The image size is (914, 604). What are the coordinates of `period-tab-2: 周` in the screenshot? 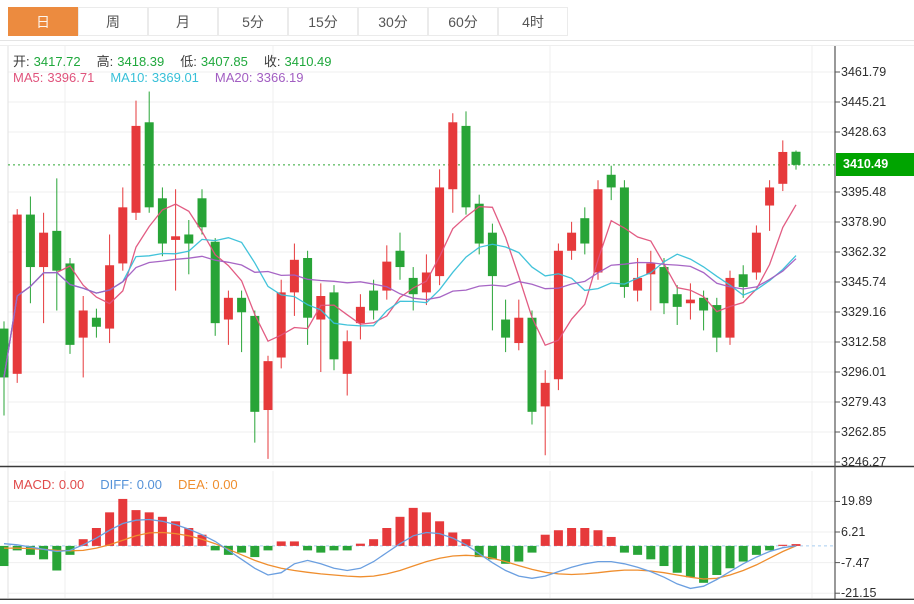 It's located at (113, 21).